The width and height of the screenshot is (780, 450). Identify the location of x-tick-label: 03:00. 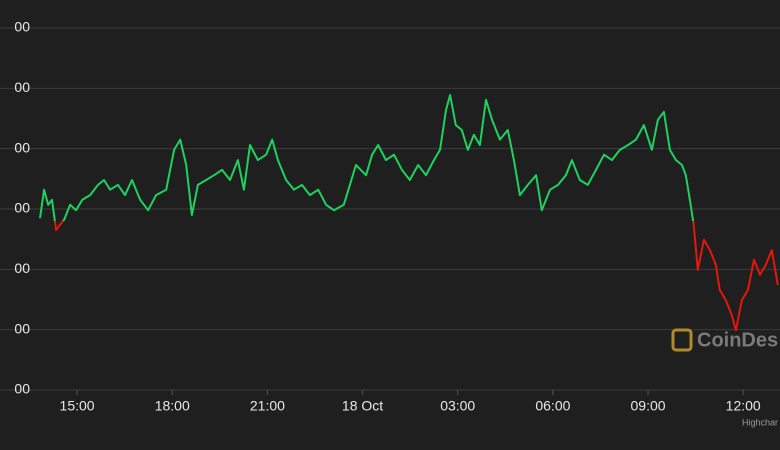
(457, 406).